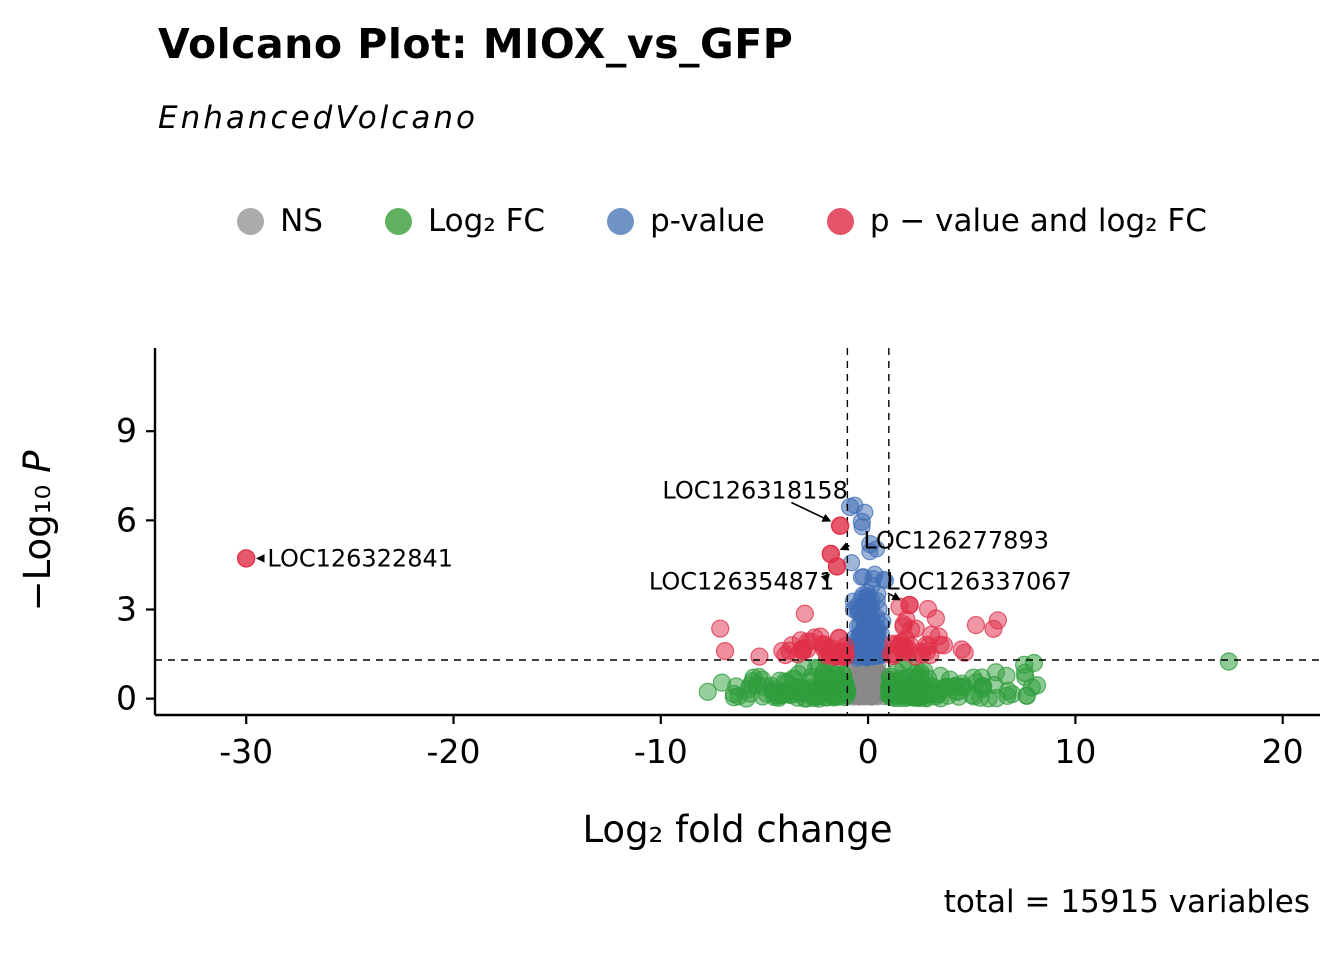 This screenshot has width=1344, height=960. Describe the element at coordinates (979, 581) in the screenshot. I see `gene-label: LOC126337067` at that location.